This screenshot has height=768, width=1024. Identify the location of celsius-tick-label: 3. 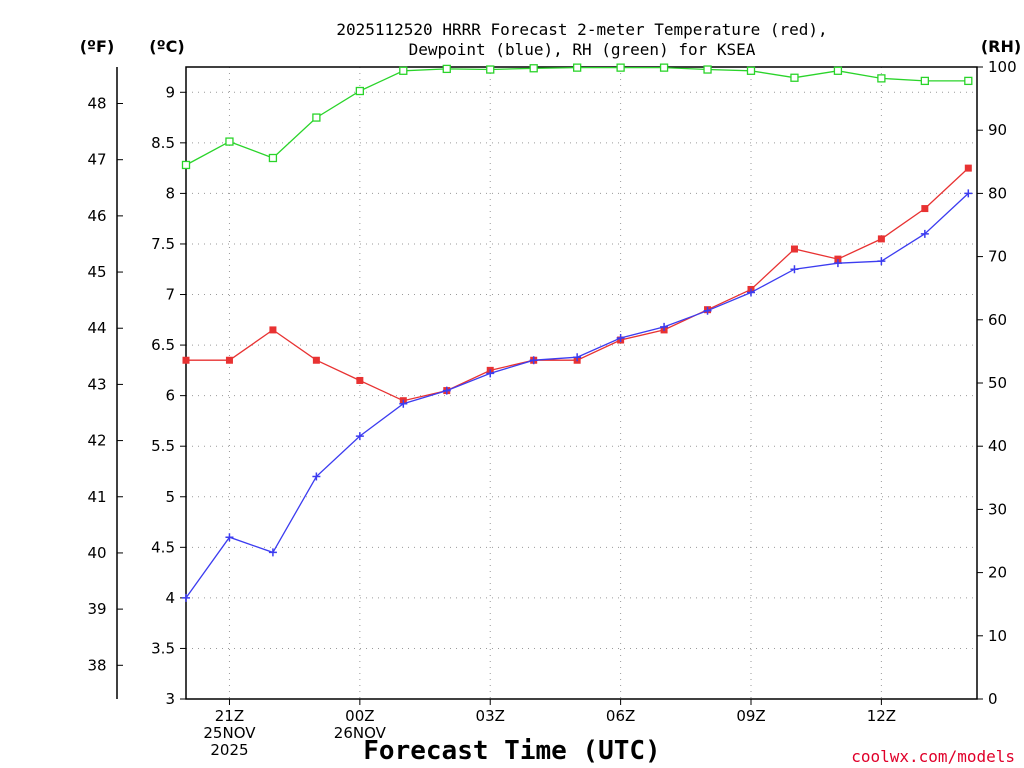
(170, 699).